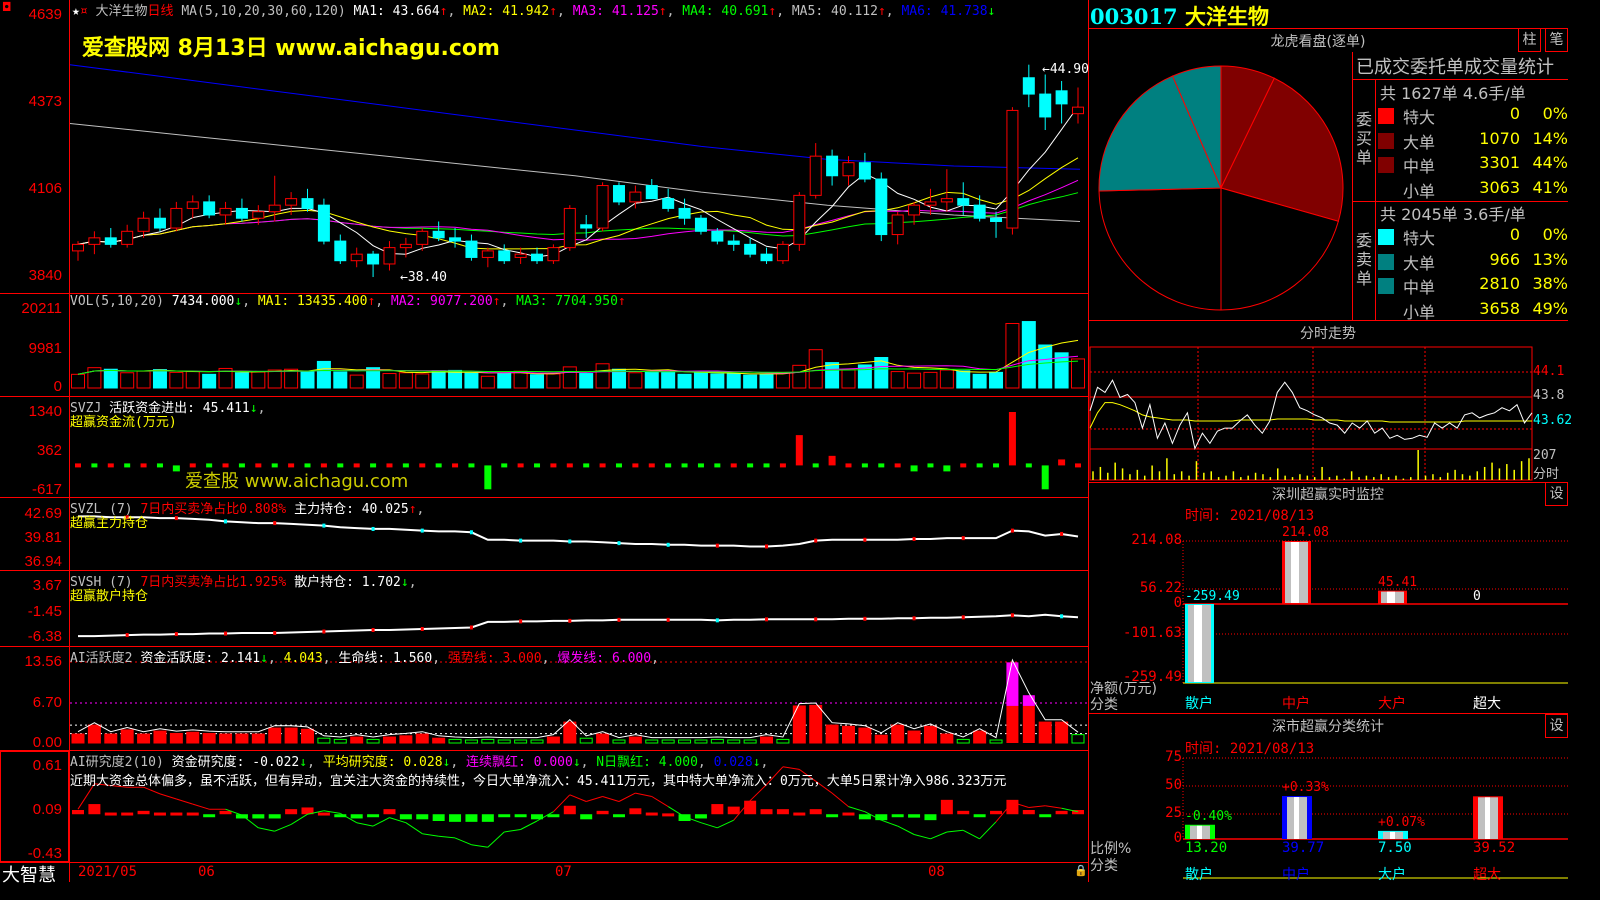 This screenshot has width=1600, height=900. I want to click on svzl-line, so click(578, 531).